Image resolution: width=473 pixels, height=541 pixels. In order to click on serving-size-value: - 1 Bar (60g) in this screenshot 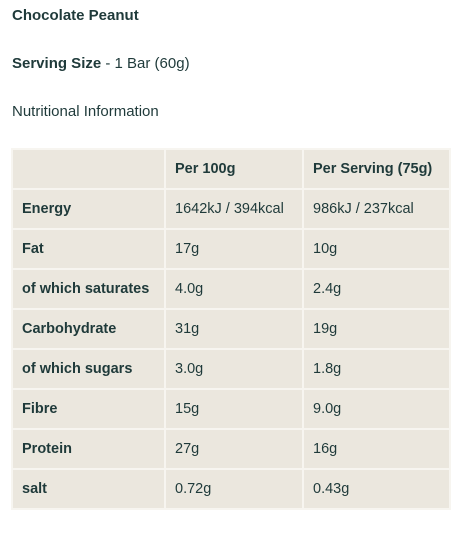, I will do `click(145, 63)`.